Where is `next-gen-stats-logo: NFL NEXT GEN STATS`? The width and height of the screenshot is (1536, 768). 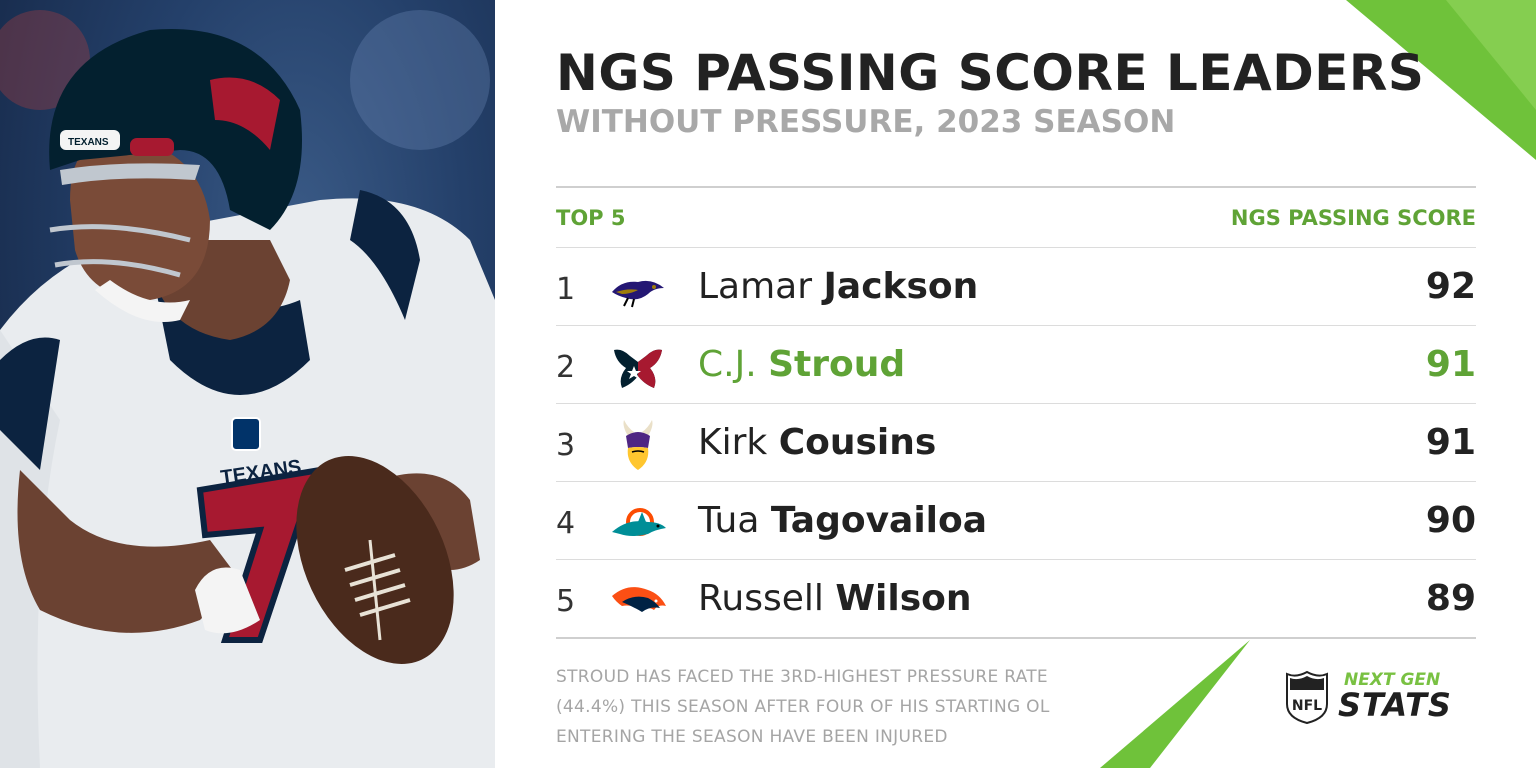 next-gen-stats-logo: NFL NEXT GEN STATS is located at coordinates (1379, 698).